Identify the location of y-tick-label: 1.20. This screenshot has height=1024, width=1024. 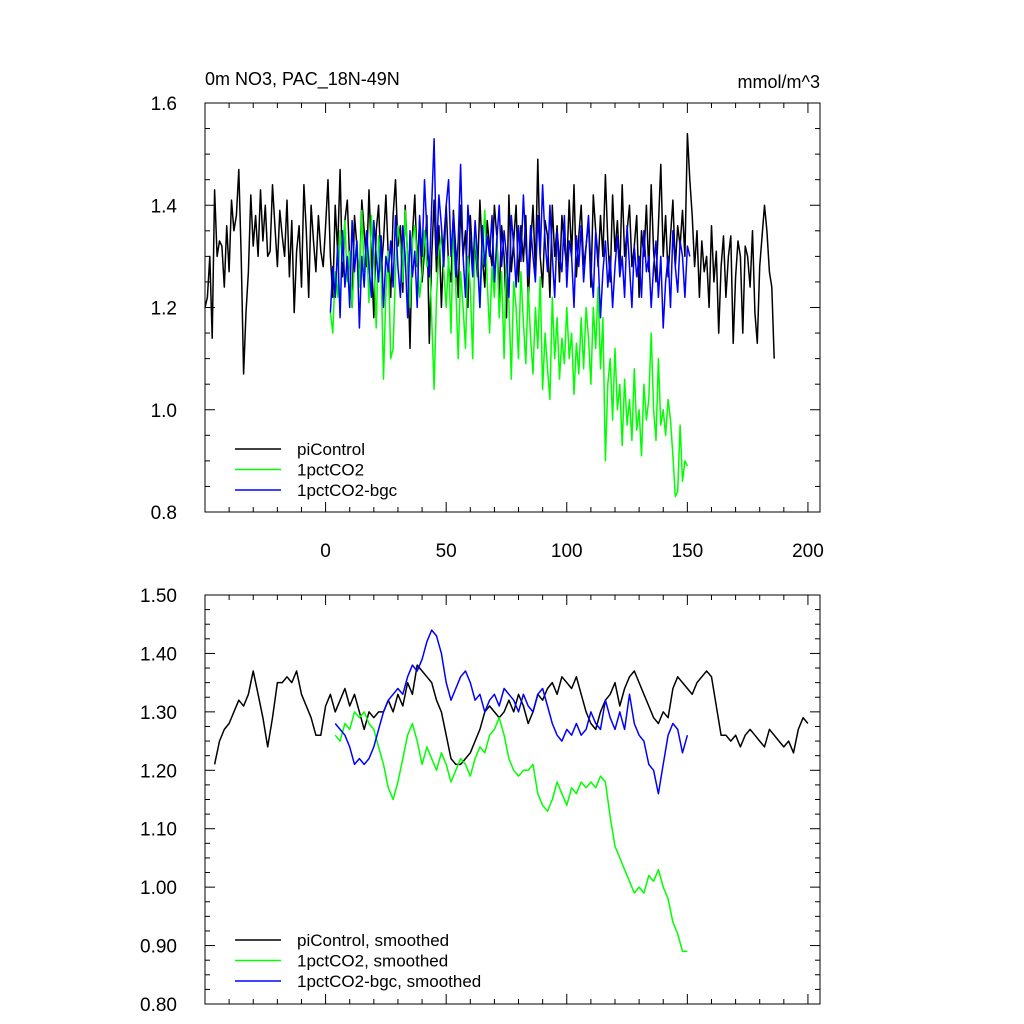
(158, 771).